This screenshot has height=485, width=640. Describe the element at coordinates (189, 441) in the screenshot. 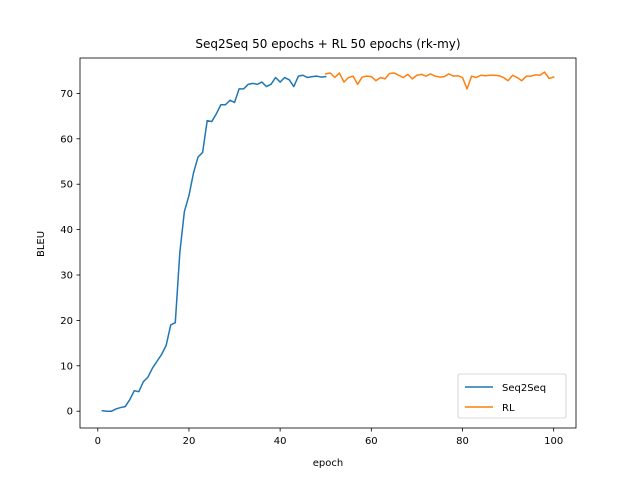

I see `x-tick-label: 20` at that location.